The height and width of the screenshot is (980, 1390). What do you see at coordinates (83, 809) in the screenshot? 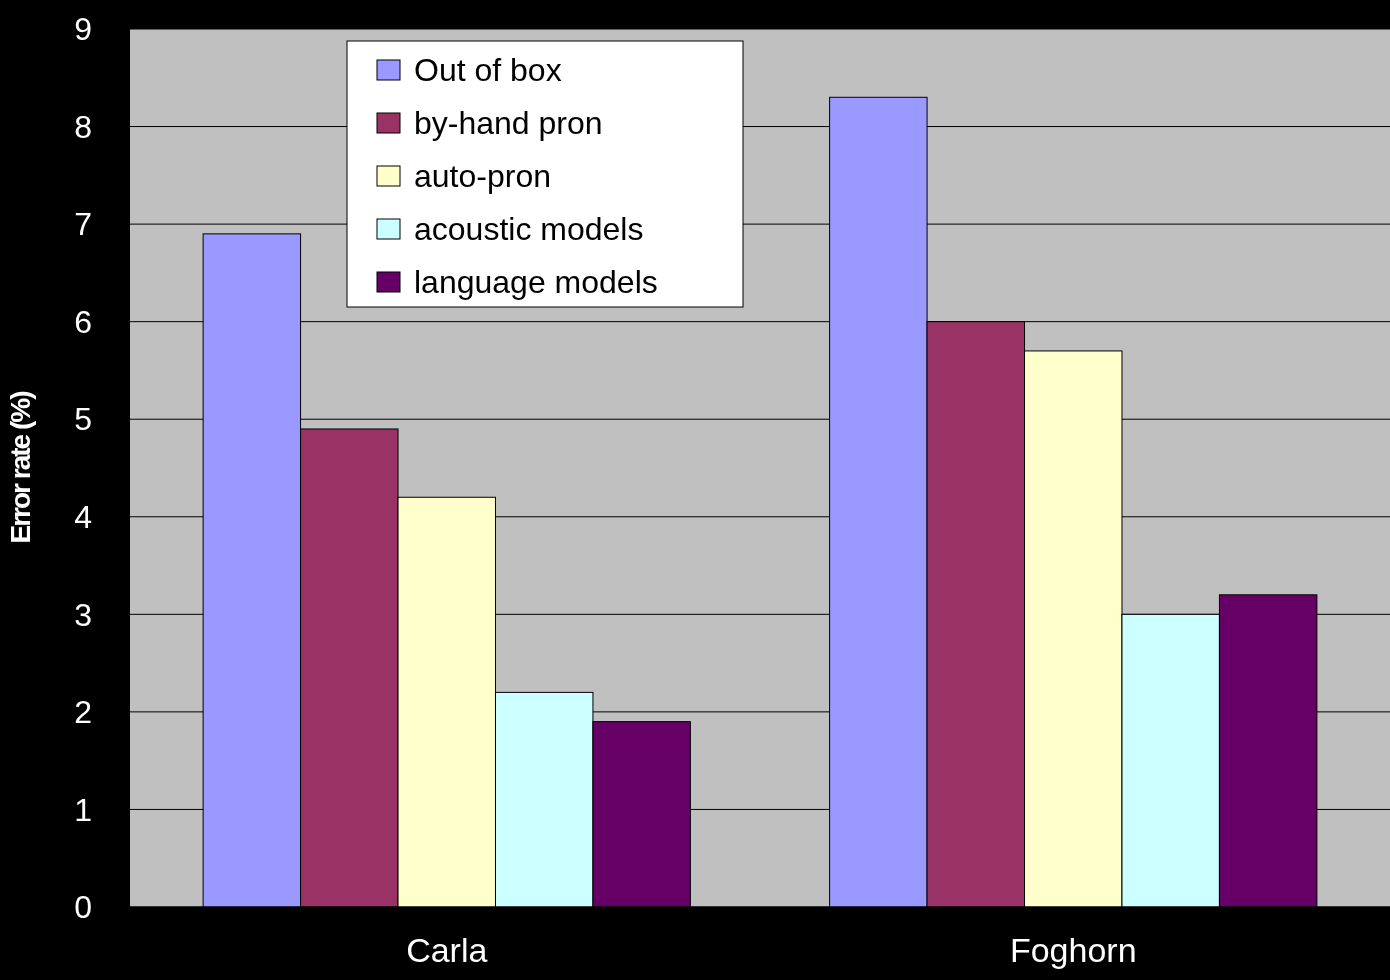
I see `y-tick-label: 1` at bounding box center [83, 809].